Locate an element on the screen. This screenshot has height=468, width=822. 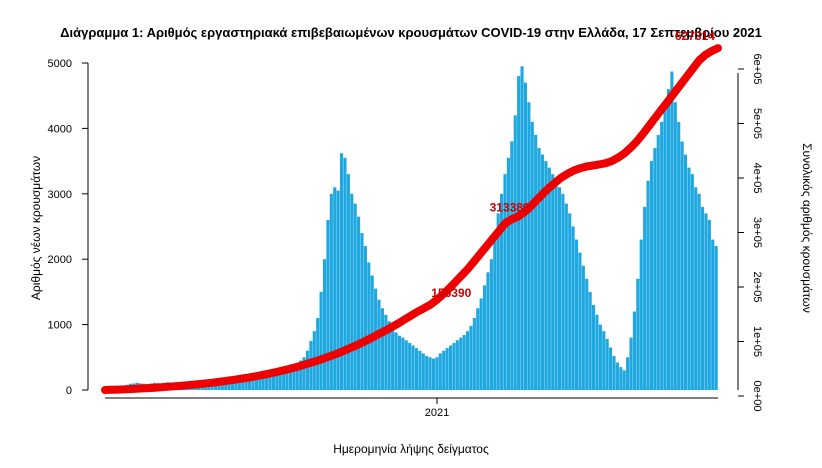
x-axis-label: Ημερομηνία λήψης δείγματος is located at coordinates (411, 449).